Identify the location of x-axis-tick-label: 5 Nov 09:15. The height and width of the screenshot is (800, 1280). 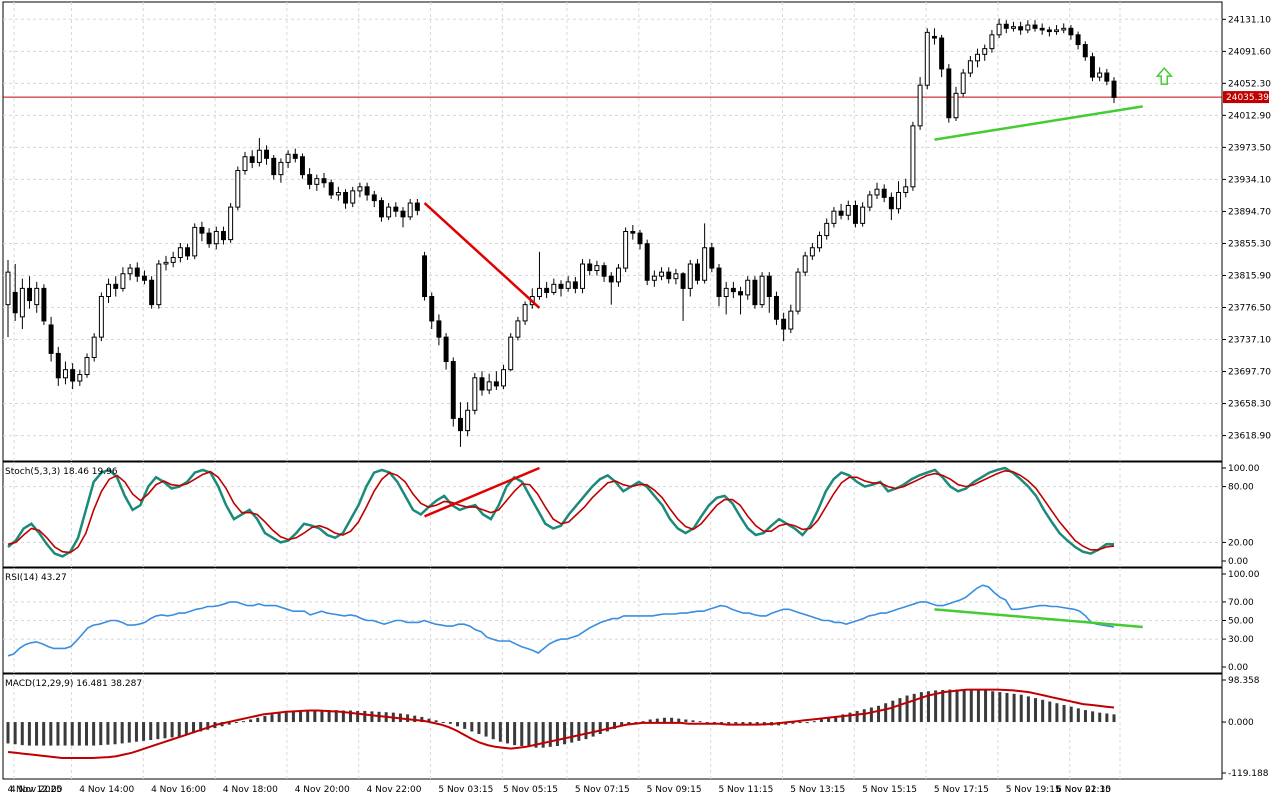
(674, 790).